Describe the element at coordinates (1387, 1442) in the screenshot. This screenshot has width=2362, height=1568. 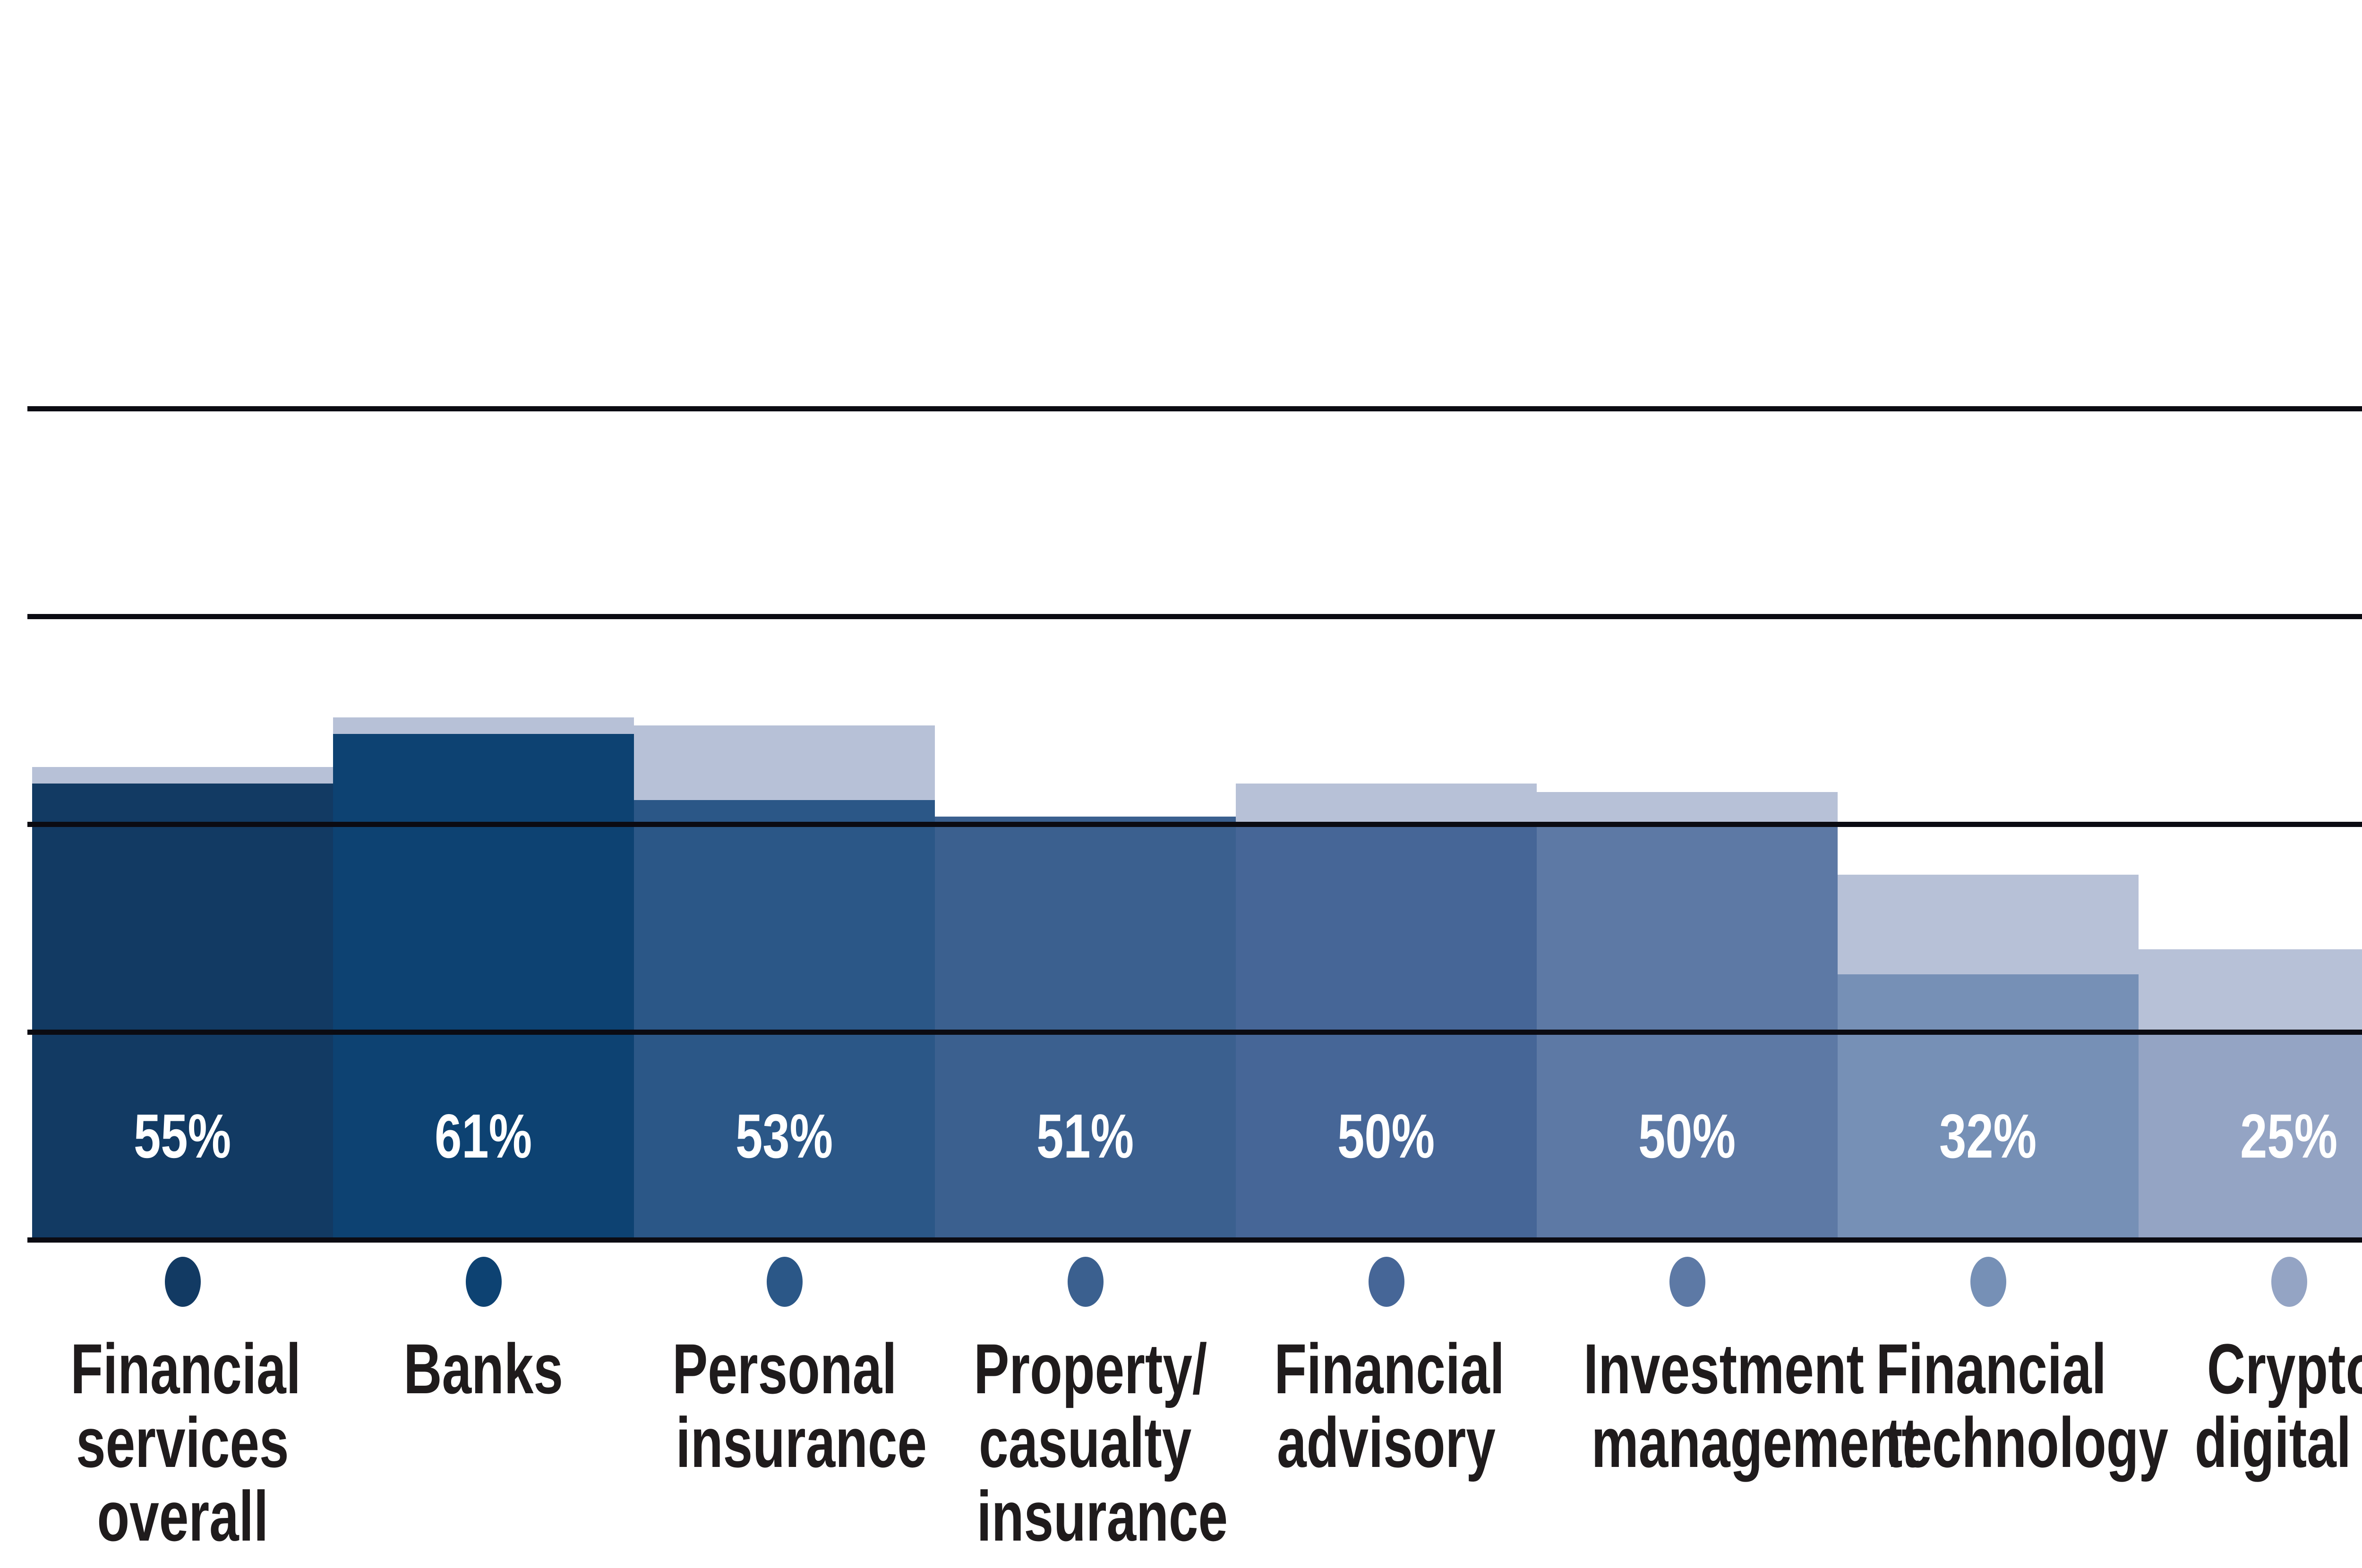
I see `category-label-line: advisory` at that location.